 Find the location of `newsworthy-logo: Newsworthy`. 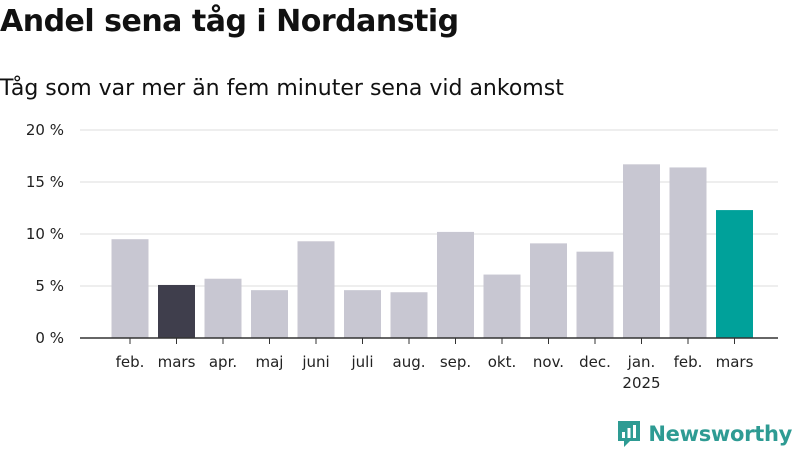

newsworthy-logo: Newsworthy is located at coordinates (704, 434).